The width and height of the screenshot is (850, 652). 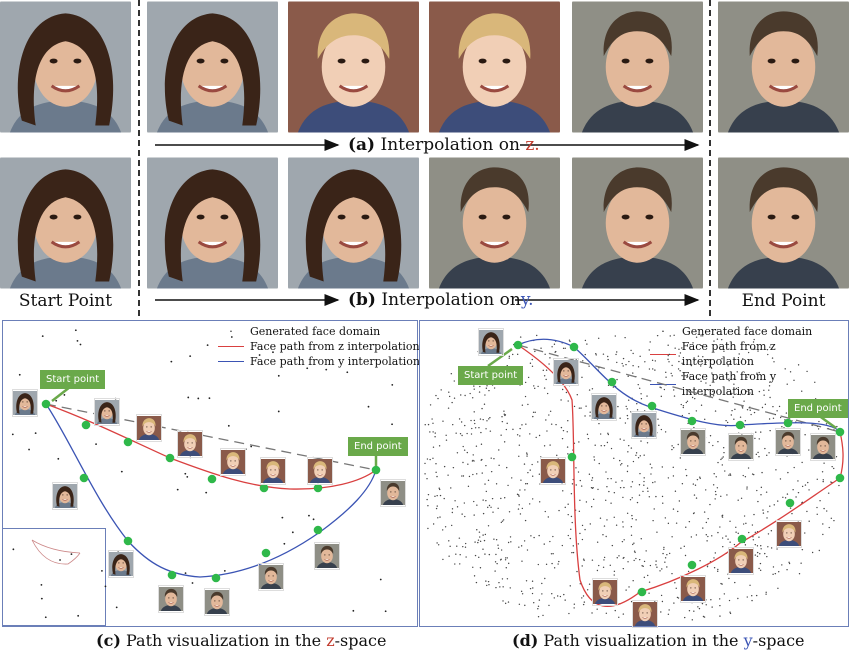 I want to click on legend-z-line, so click(x=231, y=346).